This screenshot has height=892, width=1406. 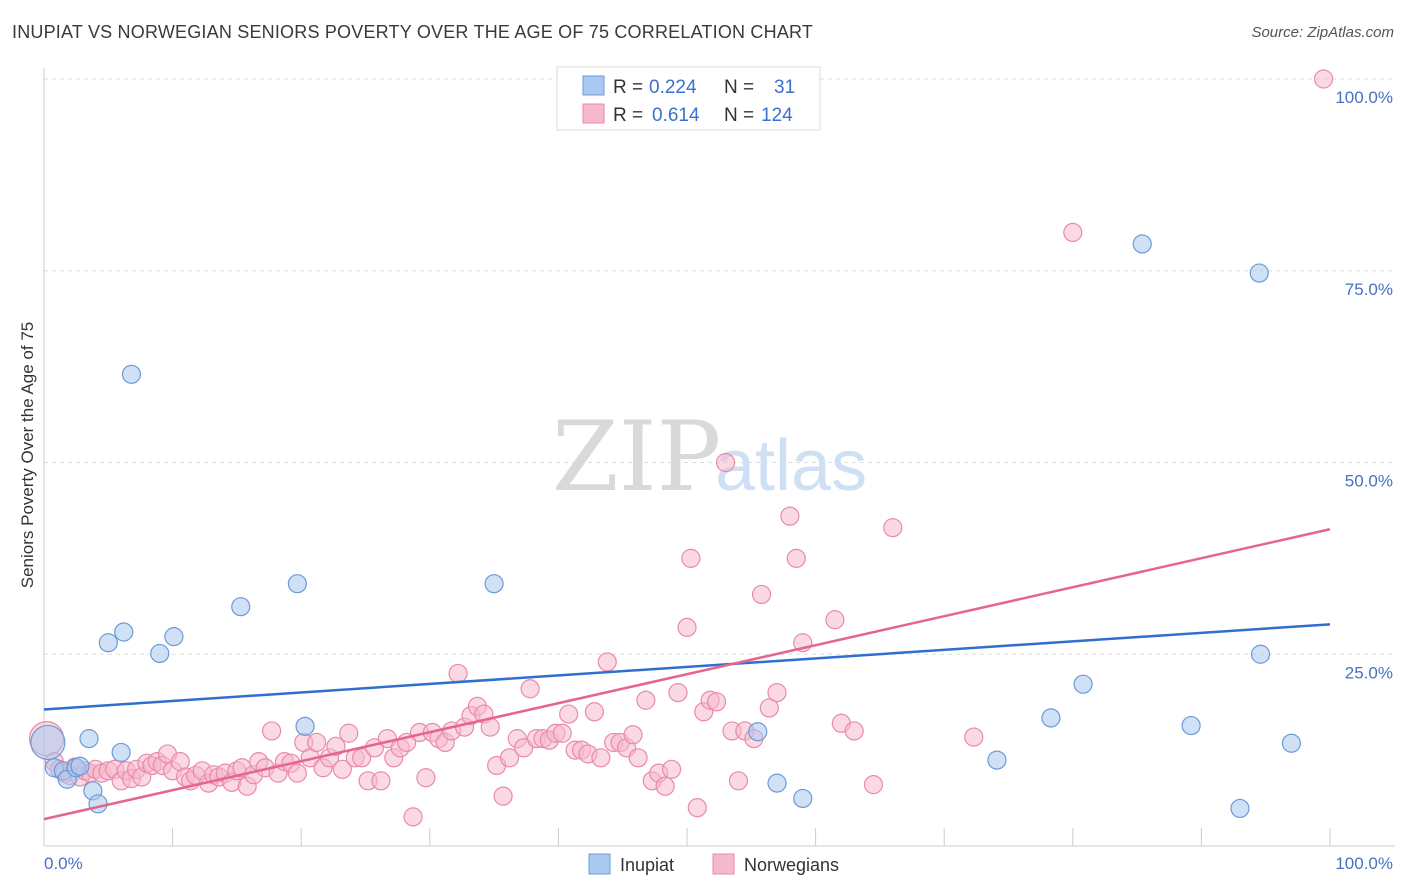 I want to click on legend-norwegians-label: Norwegians, so click(x=791, y=865).